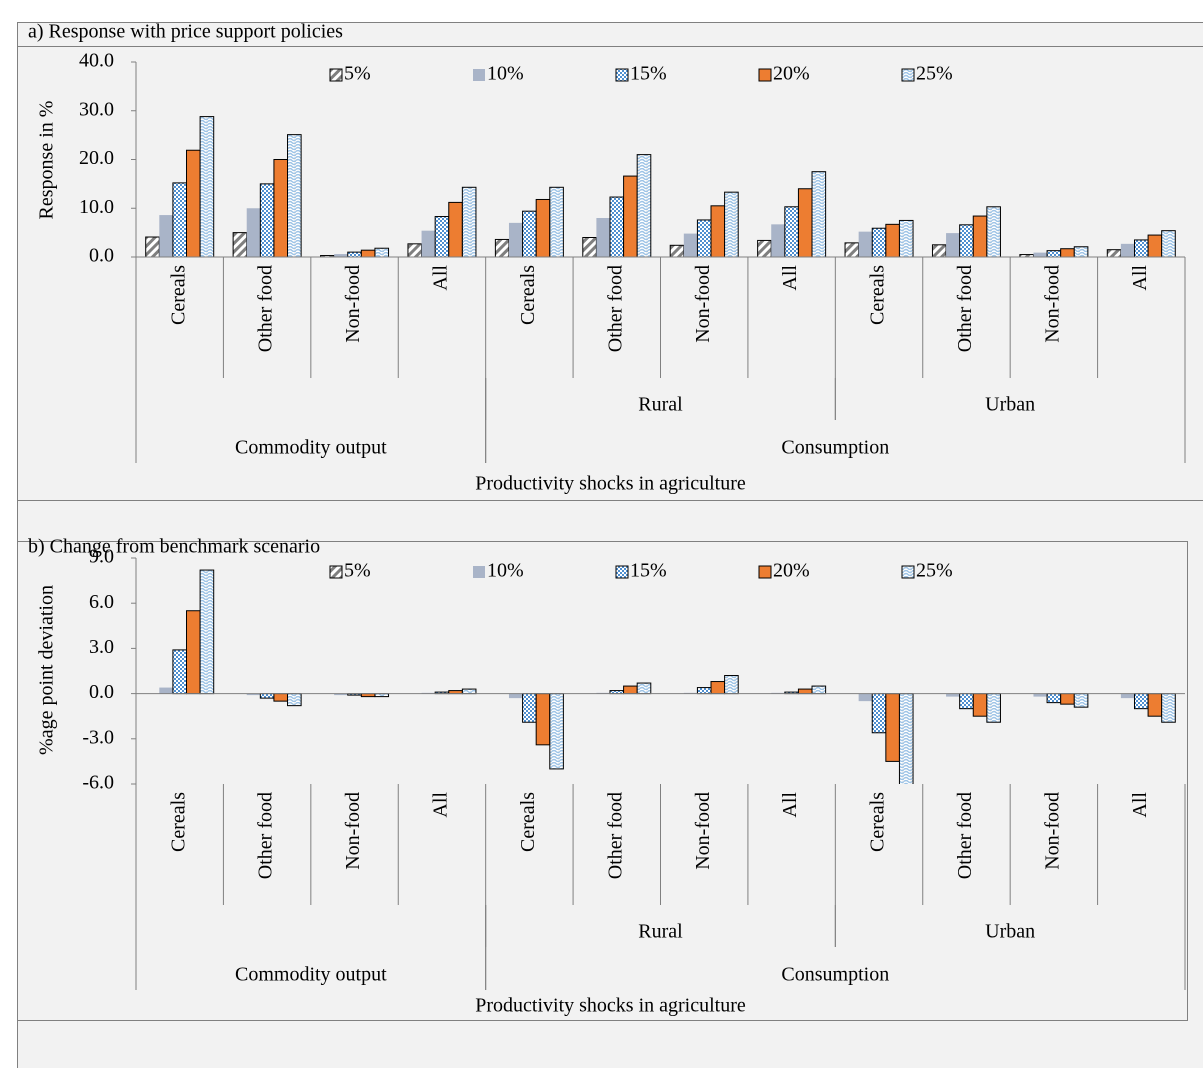  I want to click on y-tick-label: 9.0, so click(101, 557).